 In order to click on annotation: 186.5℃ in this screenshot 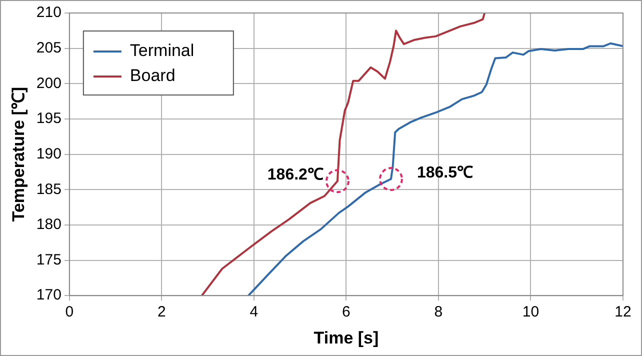, I will do `click(445, 173)`.